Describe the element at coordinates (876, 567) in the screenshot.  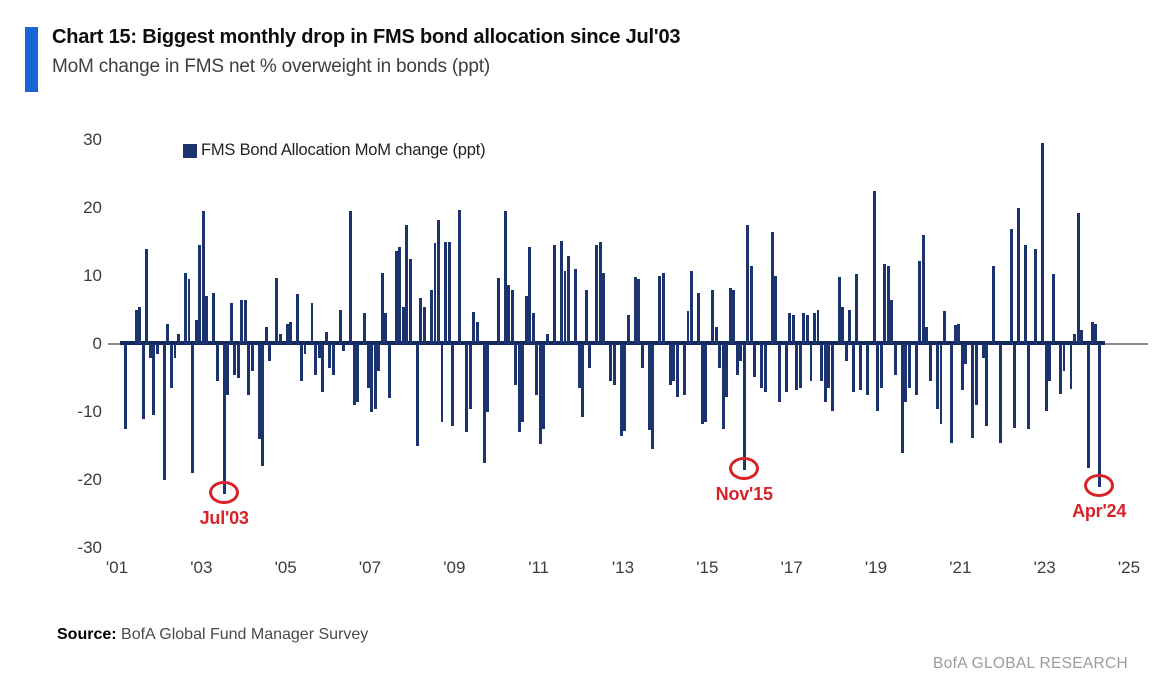
I see `x-tick-label: '19` at that location.